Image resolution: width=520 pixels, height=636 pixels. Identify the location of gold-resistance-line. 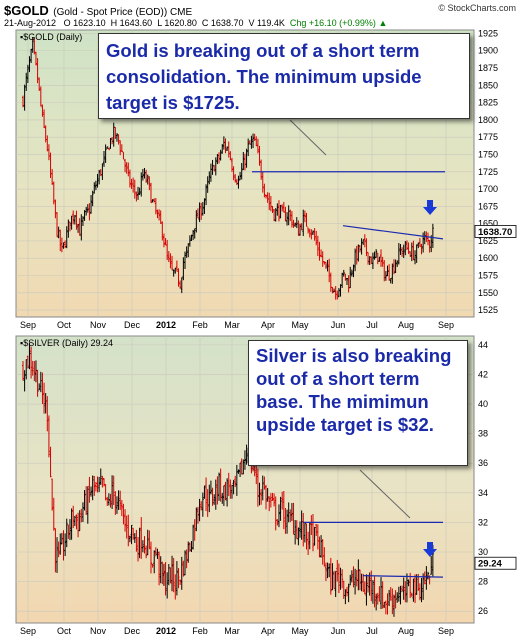
(393, 232).